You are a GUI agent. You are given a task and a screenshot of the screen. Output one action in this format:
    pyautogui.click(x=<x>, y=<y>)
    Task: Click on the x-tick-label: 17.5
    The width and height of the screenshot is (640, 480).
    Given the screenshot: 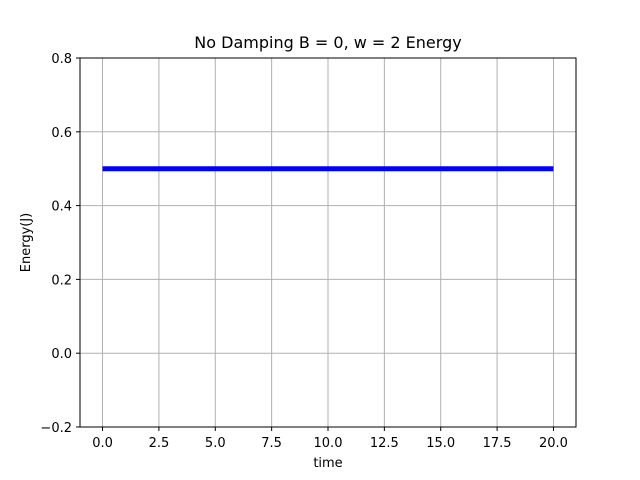 What is the action you would take?
    pyautogui.click(x=497, y=443)
    